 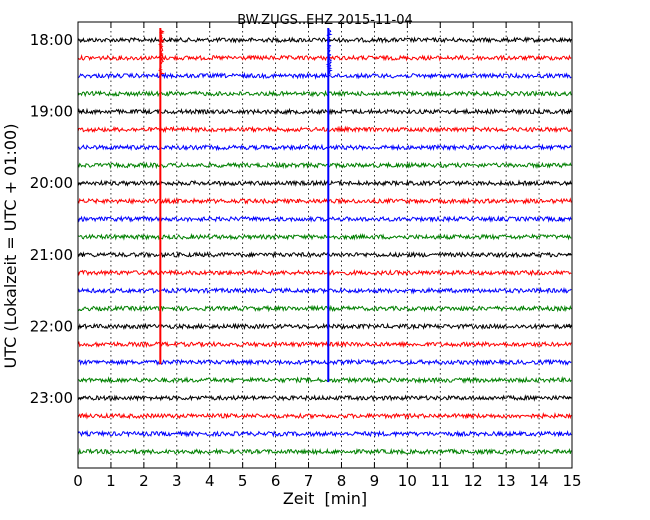 What do you see at coordinates (375, 481) in the screenshot?
I see `x-tick-label: 9` at bounding box center [375, 481].